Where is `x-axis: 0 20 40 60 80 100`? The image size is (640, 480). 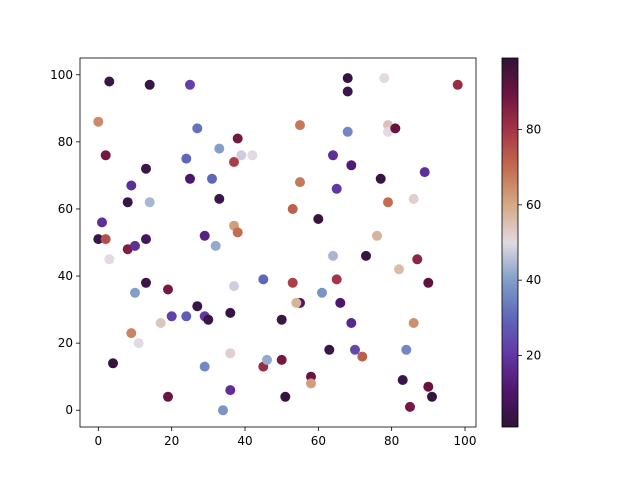 x-axis: 0 20 40 60 80 100 is located at coordinates (286, 437).